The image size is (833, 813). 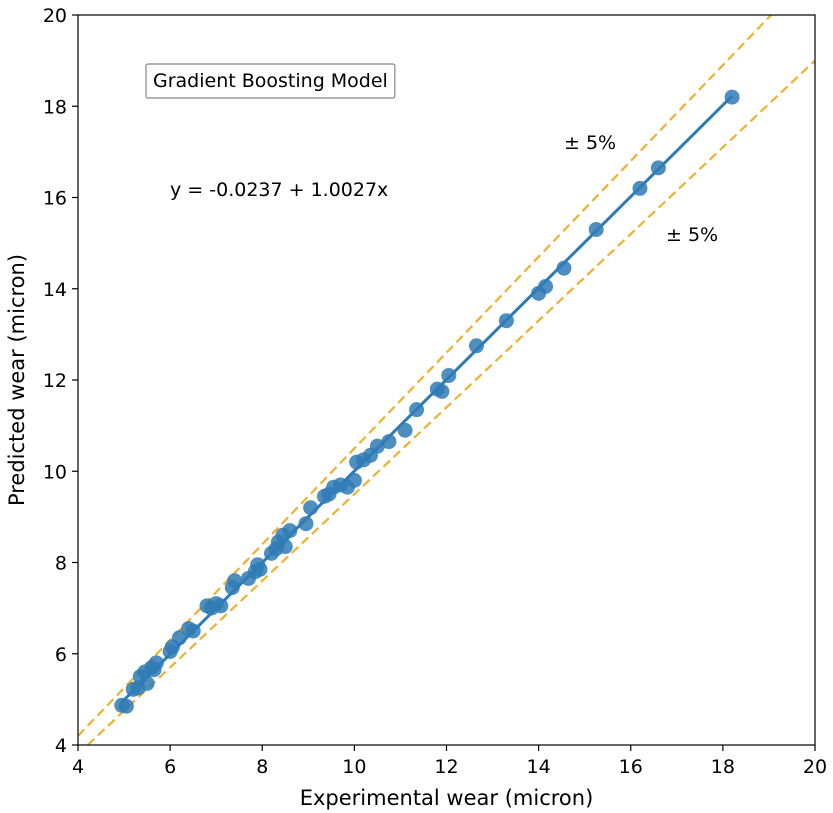 I want to click on x-tick-label: 16, so click(x=631, y=767).